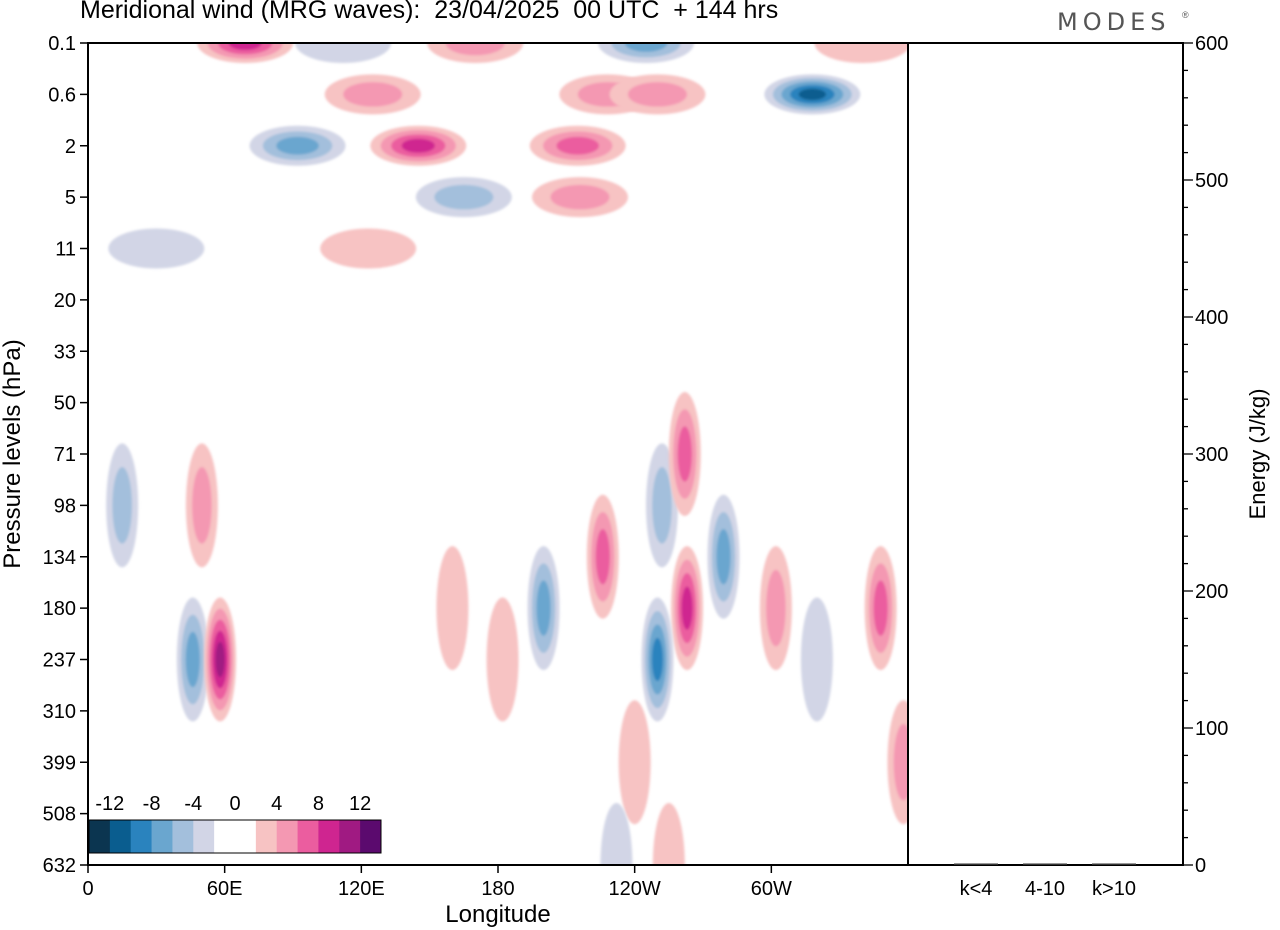 Image resolution: width=1280 pixels, height=930 pixels. What do you see at coordinates (59, 866) in the screenshot?
I see `y-tick-label: 632` at bounding box center [59, 866].